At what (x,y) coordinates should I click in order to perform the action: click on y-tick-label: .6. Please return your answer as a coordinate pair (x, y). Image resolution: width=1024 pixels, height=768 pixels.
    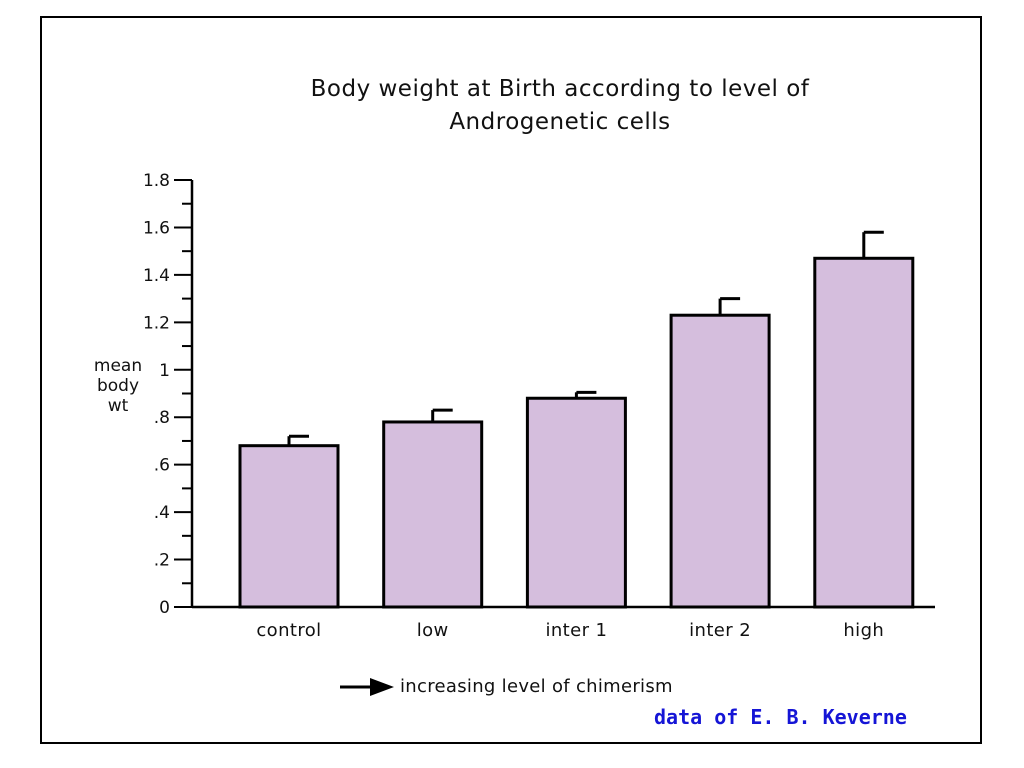
    Looking at the image, I should click on (162, 466).